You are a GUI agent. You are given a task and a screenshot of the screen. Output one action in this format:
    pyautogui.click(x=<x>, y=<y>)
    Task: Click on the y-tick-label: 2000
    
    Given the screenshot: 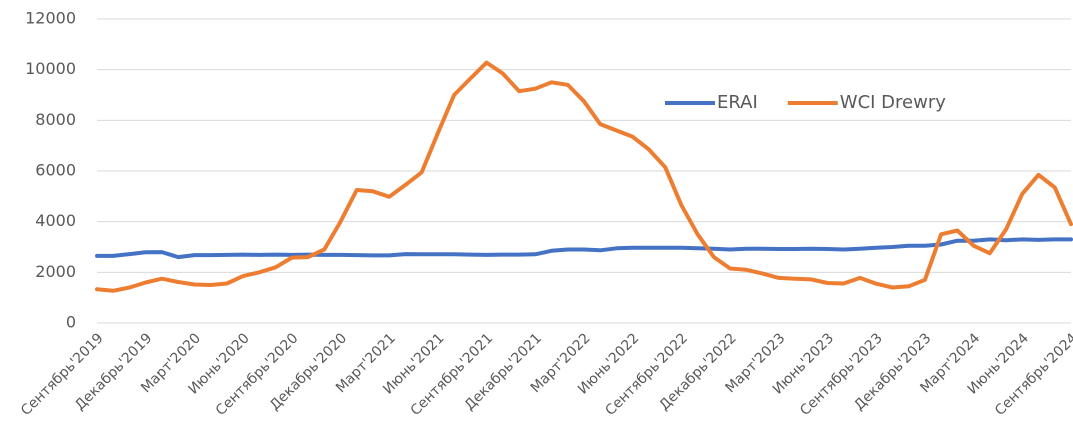 What is the action you would take?
    pyautogui.click(x=55, y=271)
    